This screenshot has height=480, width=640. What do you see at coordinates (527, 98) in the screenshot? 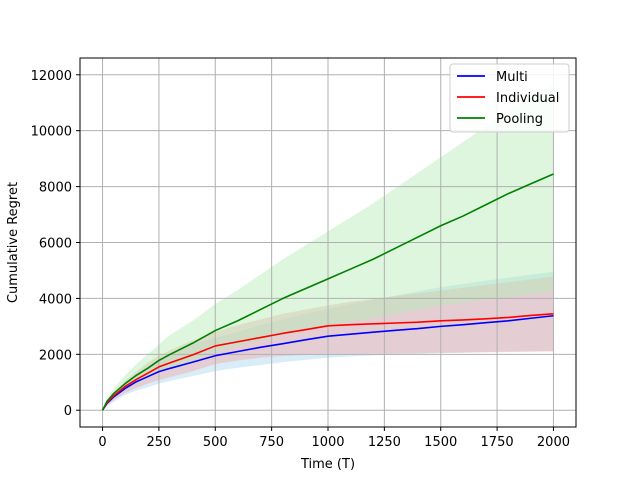
I see `legend-label-individual: Individual` at bounding box center [527, 98].